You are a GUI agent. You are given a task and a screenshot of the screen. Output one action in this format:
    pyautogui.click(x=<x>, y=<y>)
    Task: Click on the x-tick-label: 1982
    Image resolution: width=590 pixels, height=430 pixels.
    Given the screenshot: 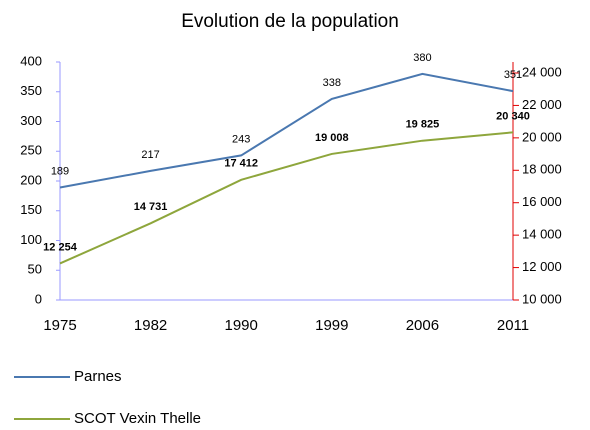 What is the action you would take?
    pyautogui.click(x=150, y=325)
    